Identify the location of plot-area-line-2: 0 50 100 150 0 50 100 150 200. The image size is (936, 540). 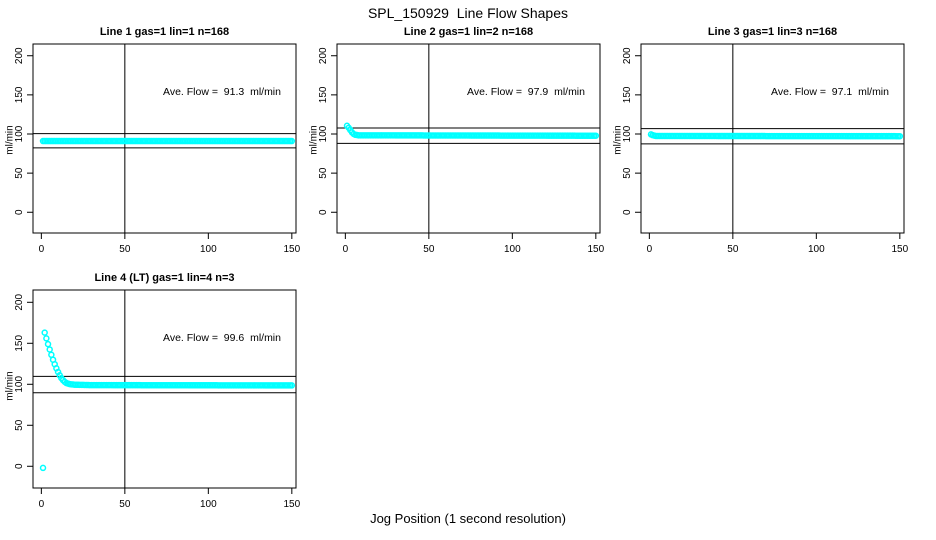
(461, 149).